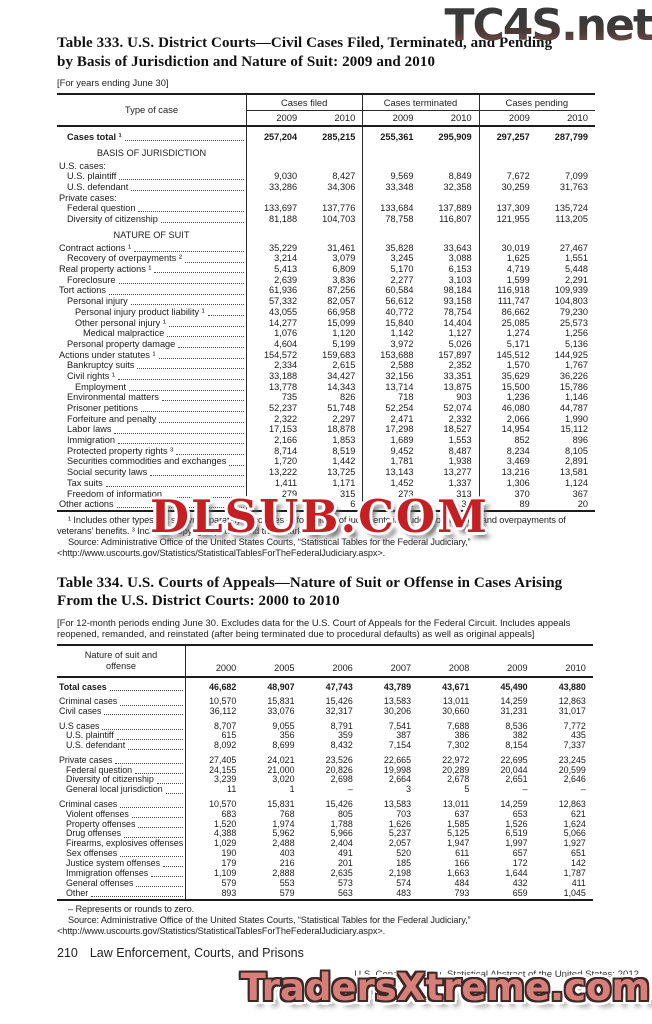 This screenshot has height=1024, width=652. What do you see at coordinates (283, 725) in the screenshot?
I see `value-cell: 9,055` at bounding box center [283, 725].